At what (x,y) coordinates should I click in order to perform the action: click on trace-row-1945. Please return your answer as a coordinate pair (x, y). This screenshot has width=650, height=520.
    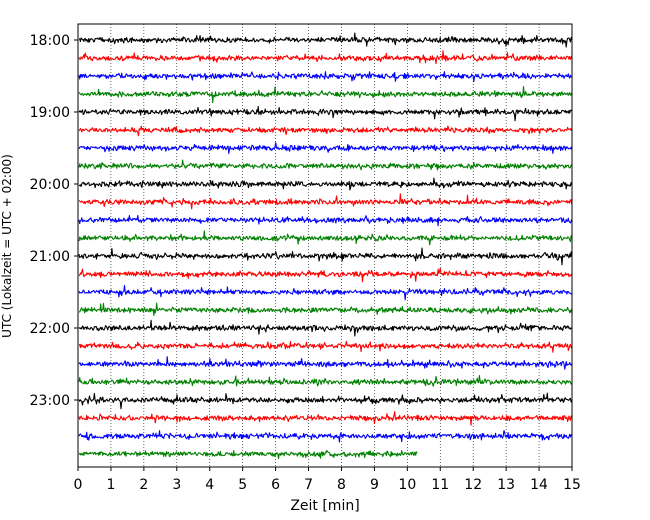
    Looking at the image, I should click on (325, 165).